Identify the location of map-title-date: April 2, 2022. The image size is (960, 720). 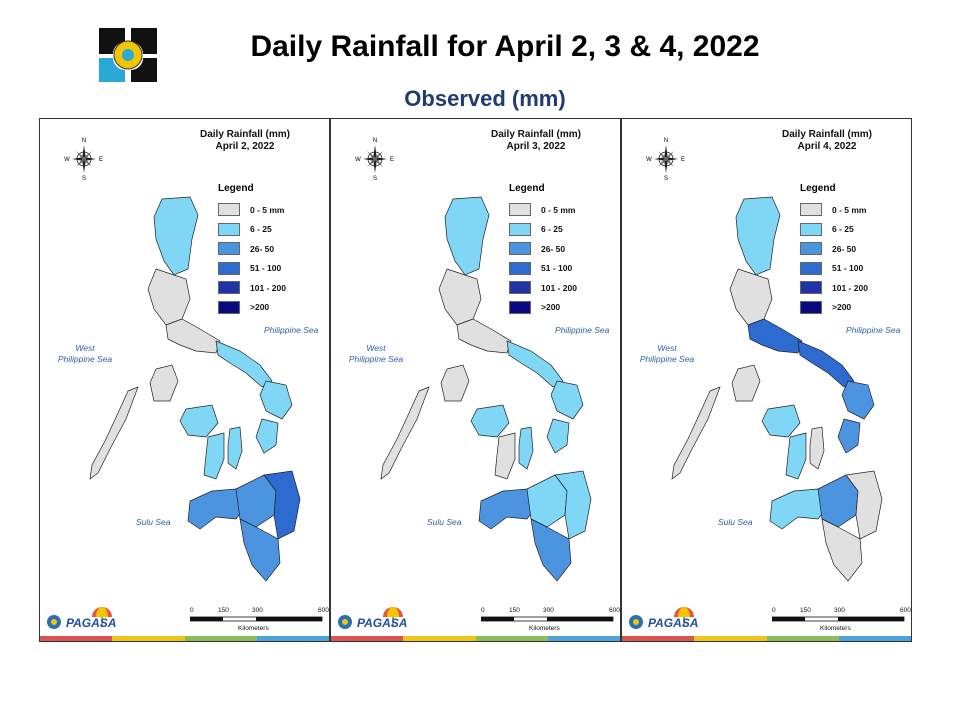
(245, 146).